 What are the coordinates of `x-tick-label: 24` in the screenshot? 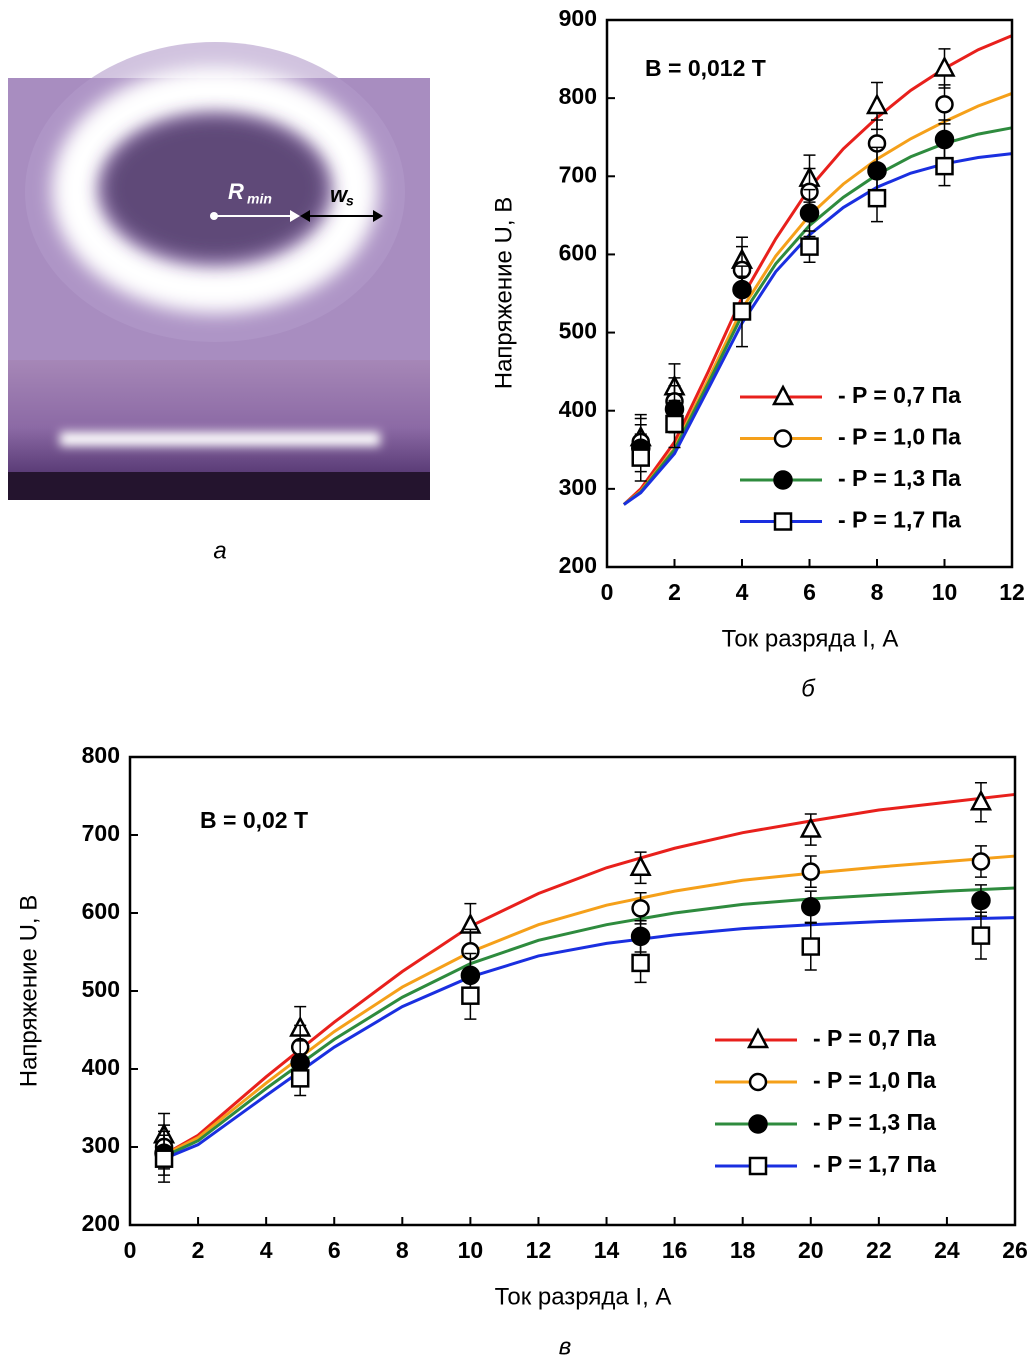 It's located at (947, 1250).